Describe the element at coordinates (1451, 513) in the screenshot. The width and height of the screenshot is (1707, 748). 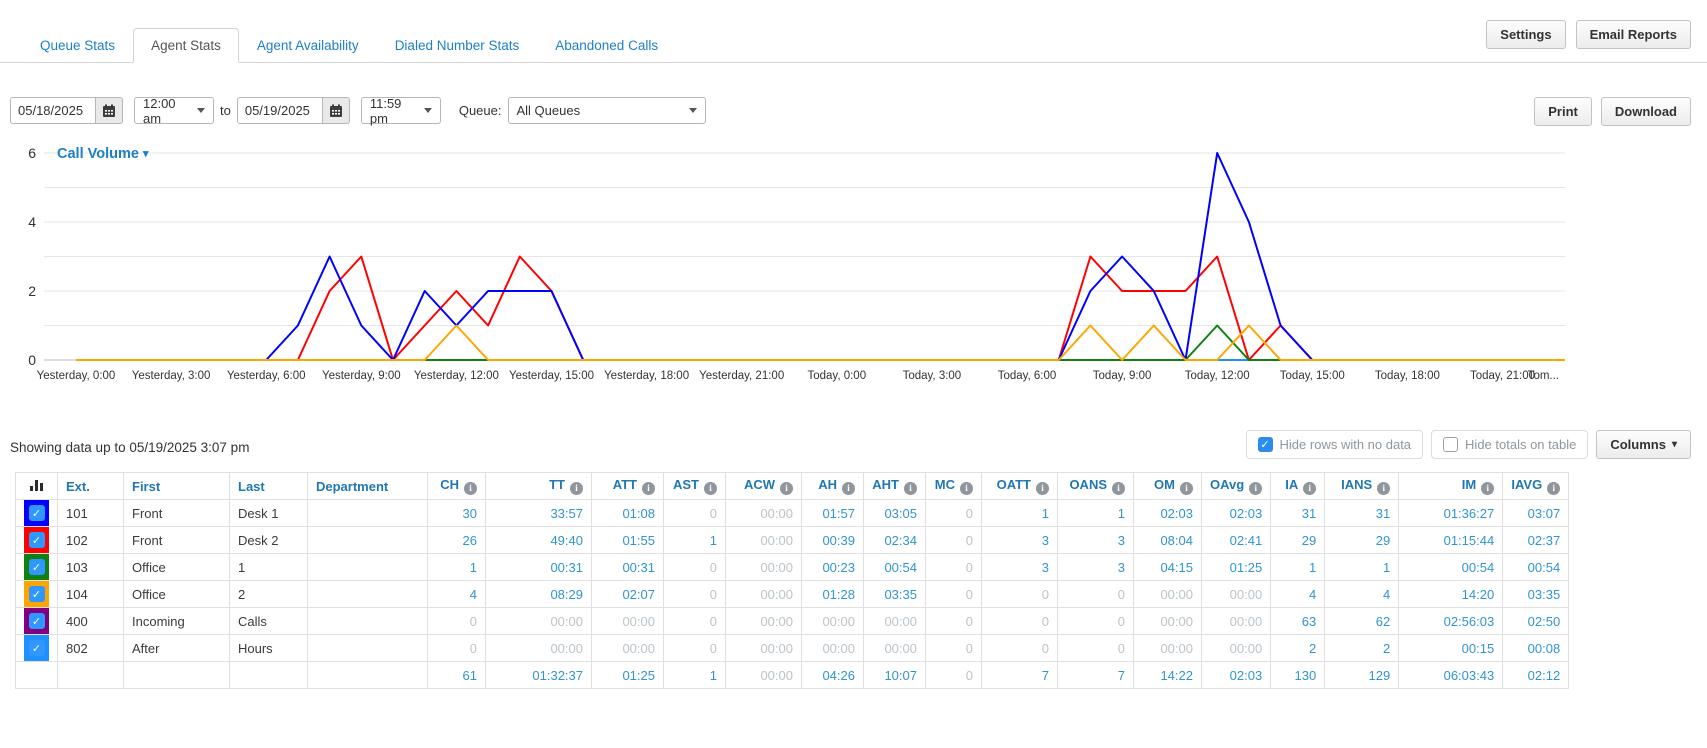
I see `cell-im: 01:36:27` at that location.